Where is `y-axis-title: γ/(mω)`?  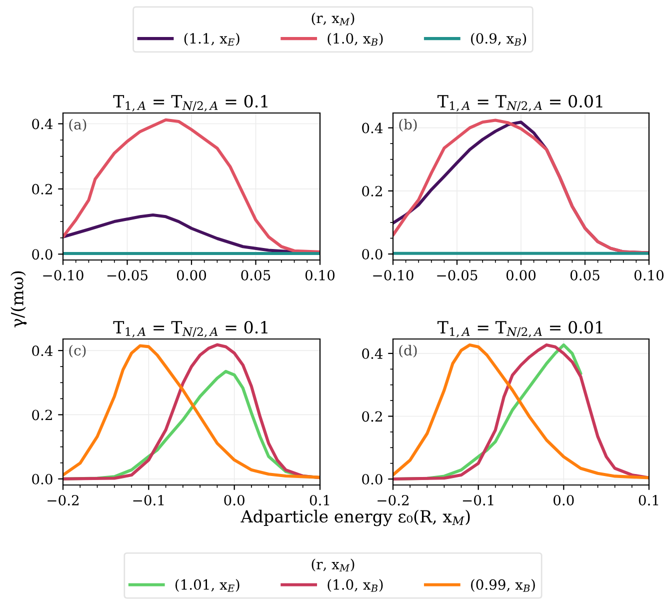 y-axis-title: γ/(mω) is located at coordinates (18, 299).